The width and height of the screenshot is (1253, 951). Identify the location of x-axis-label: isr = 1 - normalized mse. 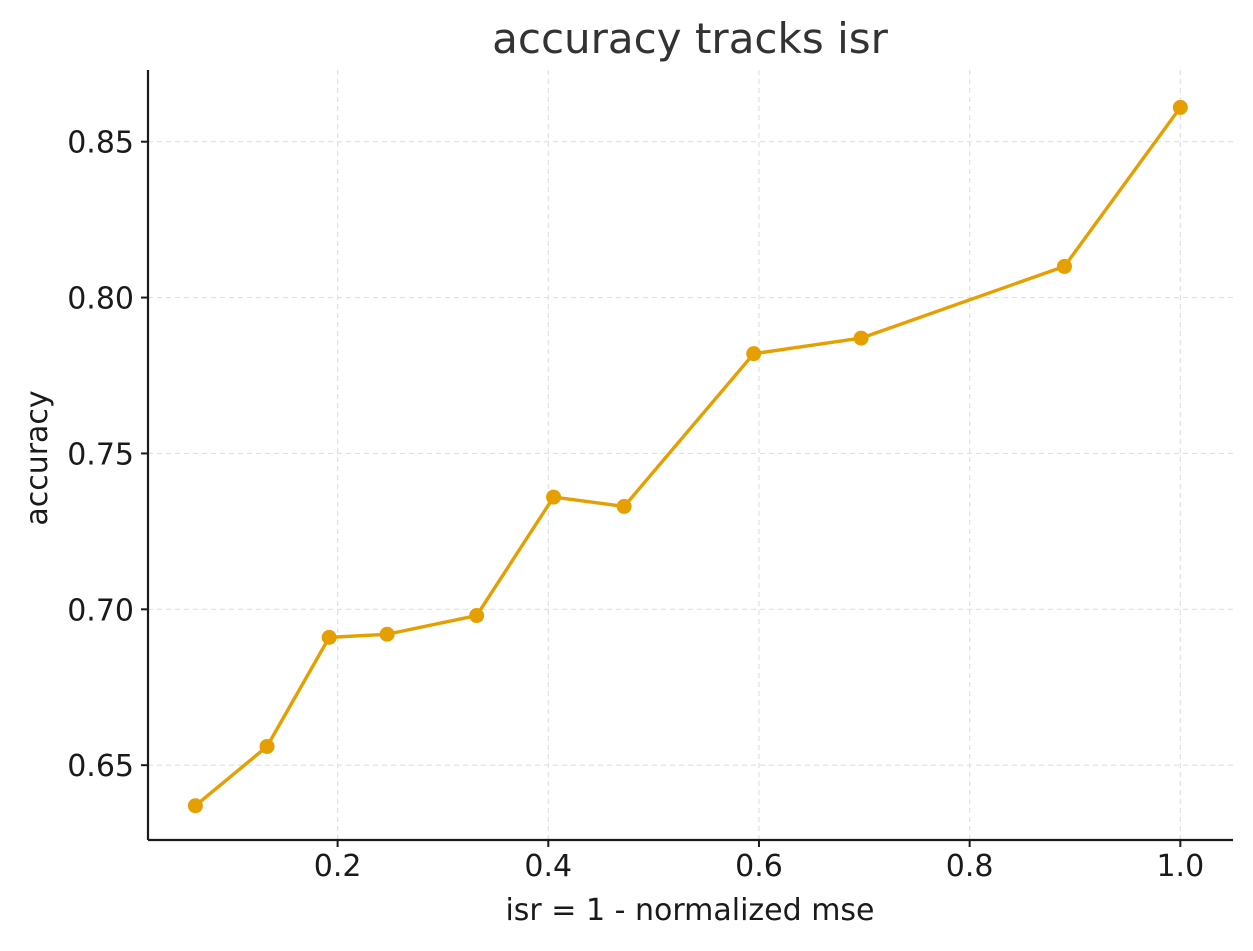
(689, 910).